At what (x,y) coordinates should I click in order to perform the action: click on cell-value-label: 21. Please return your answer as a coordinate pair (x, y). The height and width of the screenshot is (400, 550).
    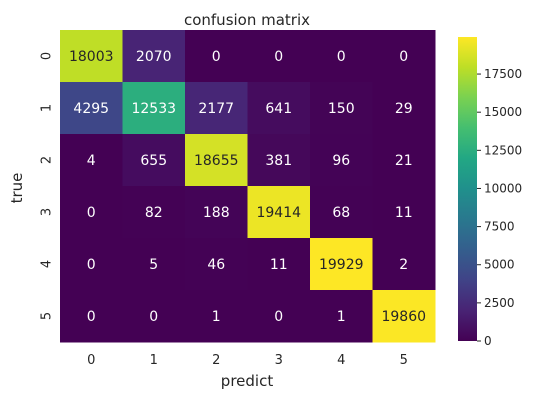
    Looking at the image, I should click on (404, 161).